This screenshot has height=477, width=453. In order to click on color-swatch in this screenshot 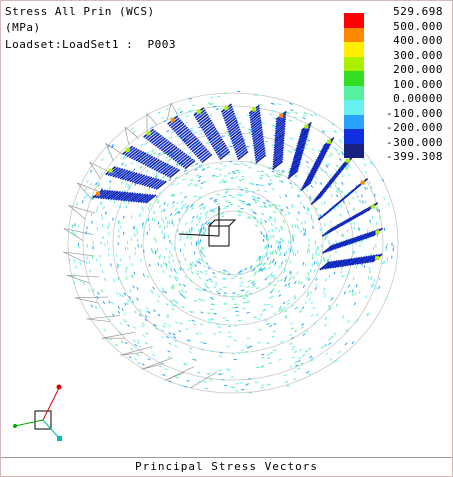, I will do `click(354, 20)`.